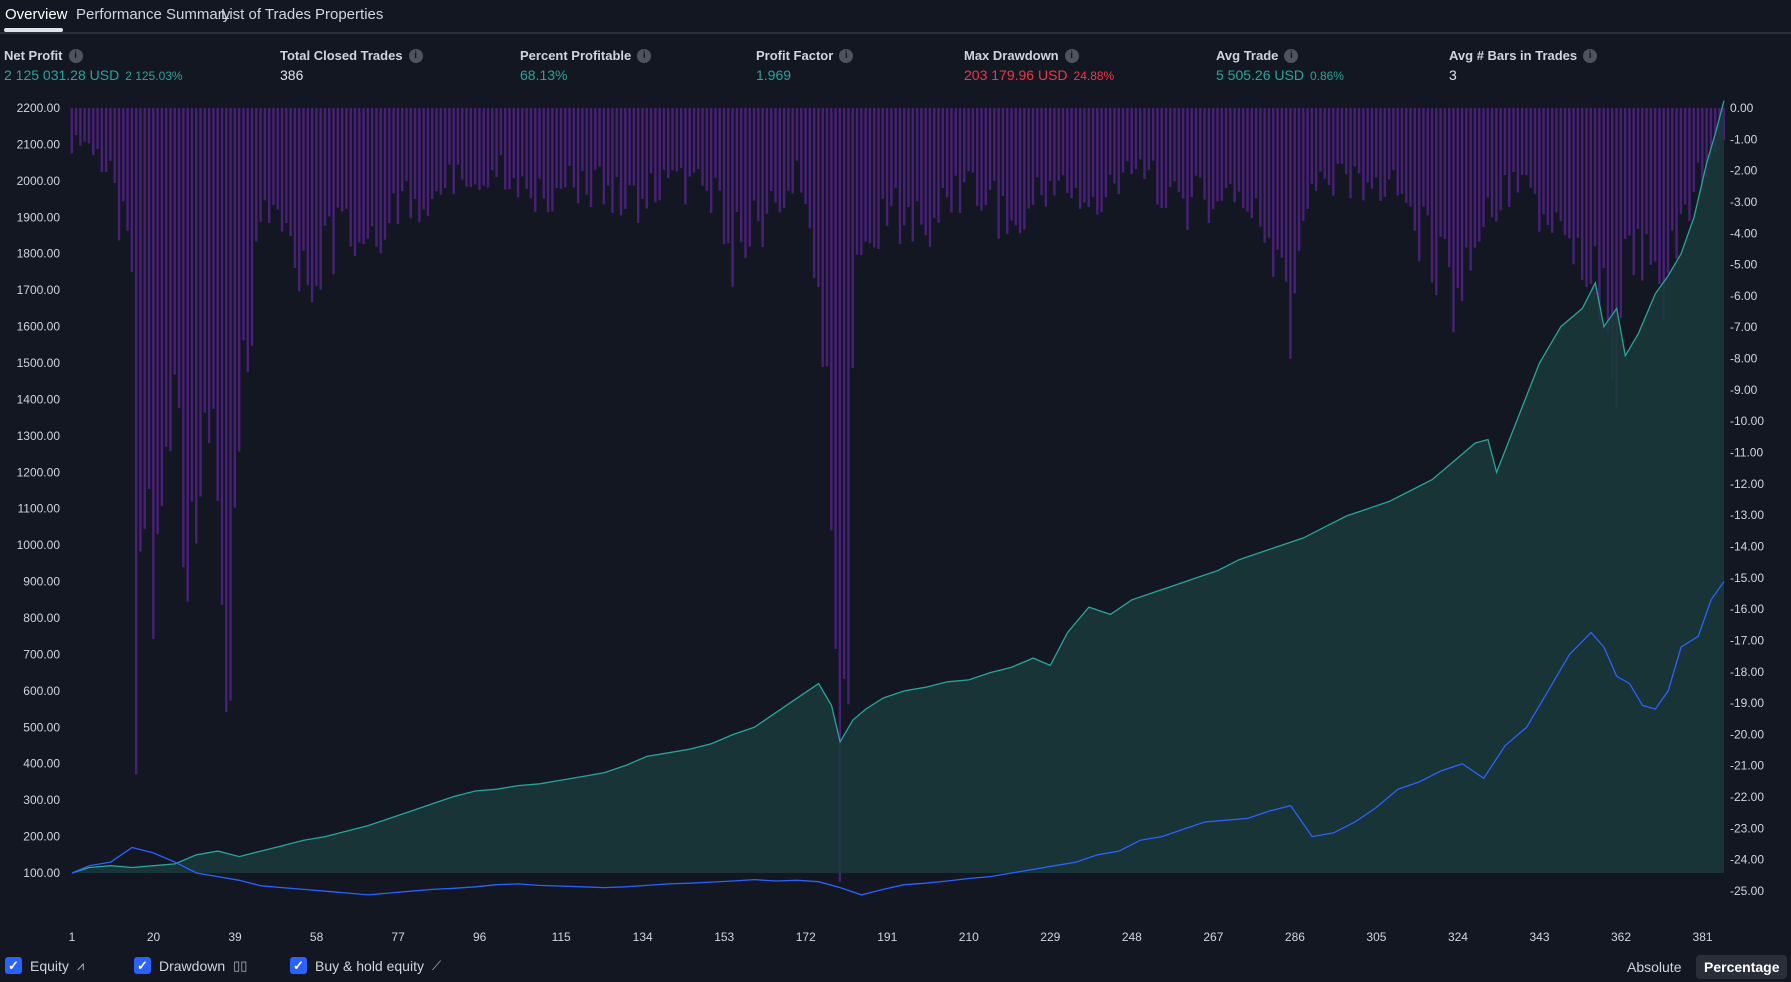 This screenshot has width=1791, height=982. What do you see at coordinates (806, 937) in the screenshot?
I see `x-axis-tick-label: 172` at bounding box center [806, 937].